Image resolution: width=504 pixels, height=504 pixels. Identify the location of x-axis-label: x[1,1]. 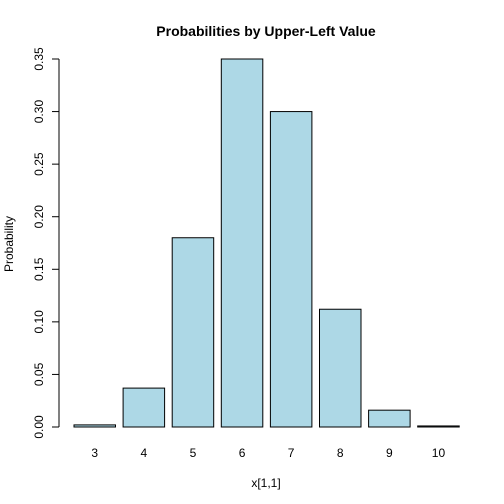
(265, 483).